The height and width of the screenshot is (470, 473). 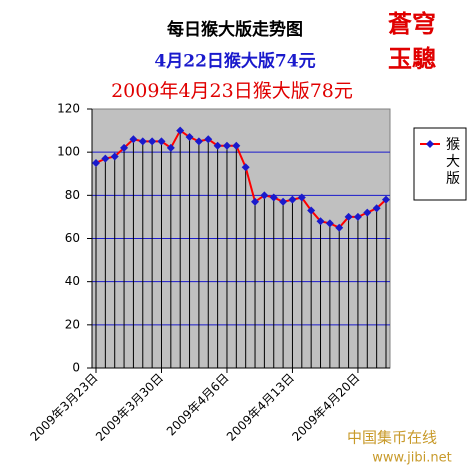 I want to click on legend-marker, so click(x=430, y=144).